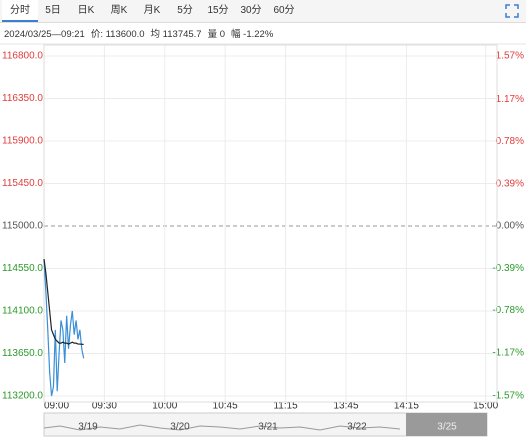  Describe the element at coordinates (22, 311) in the screenshot. I see `y-tick-label: 114100.0` at that location.